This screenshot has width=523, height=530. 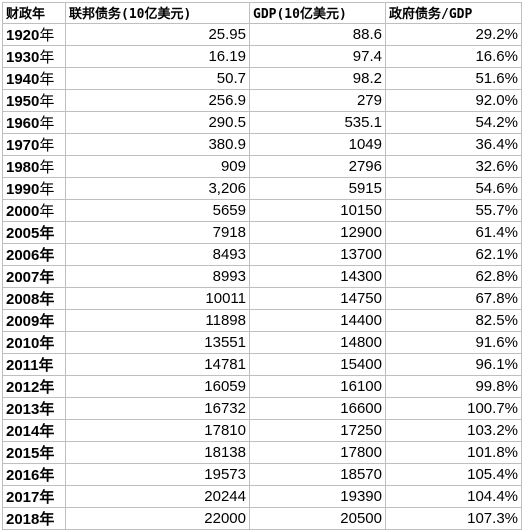 I want to click on cell-debt-gdp-ratio: 62.8%, so click(x=453, y=276).